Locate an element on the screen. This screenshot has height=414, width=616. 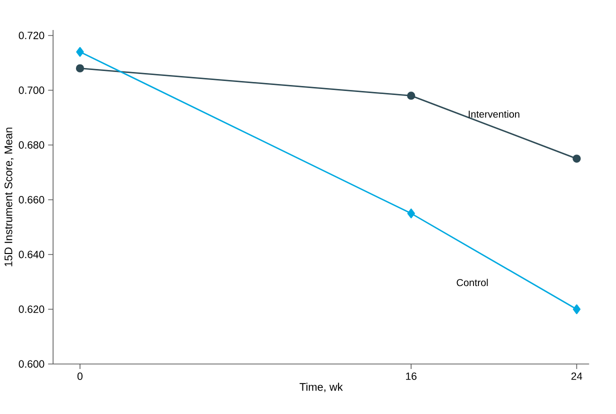
y-tick-label: 0.680 is located at coordinates (31, 145).